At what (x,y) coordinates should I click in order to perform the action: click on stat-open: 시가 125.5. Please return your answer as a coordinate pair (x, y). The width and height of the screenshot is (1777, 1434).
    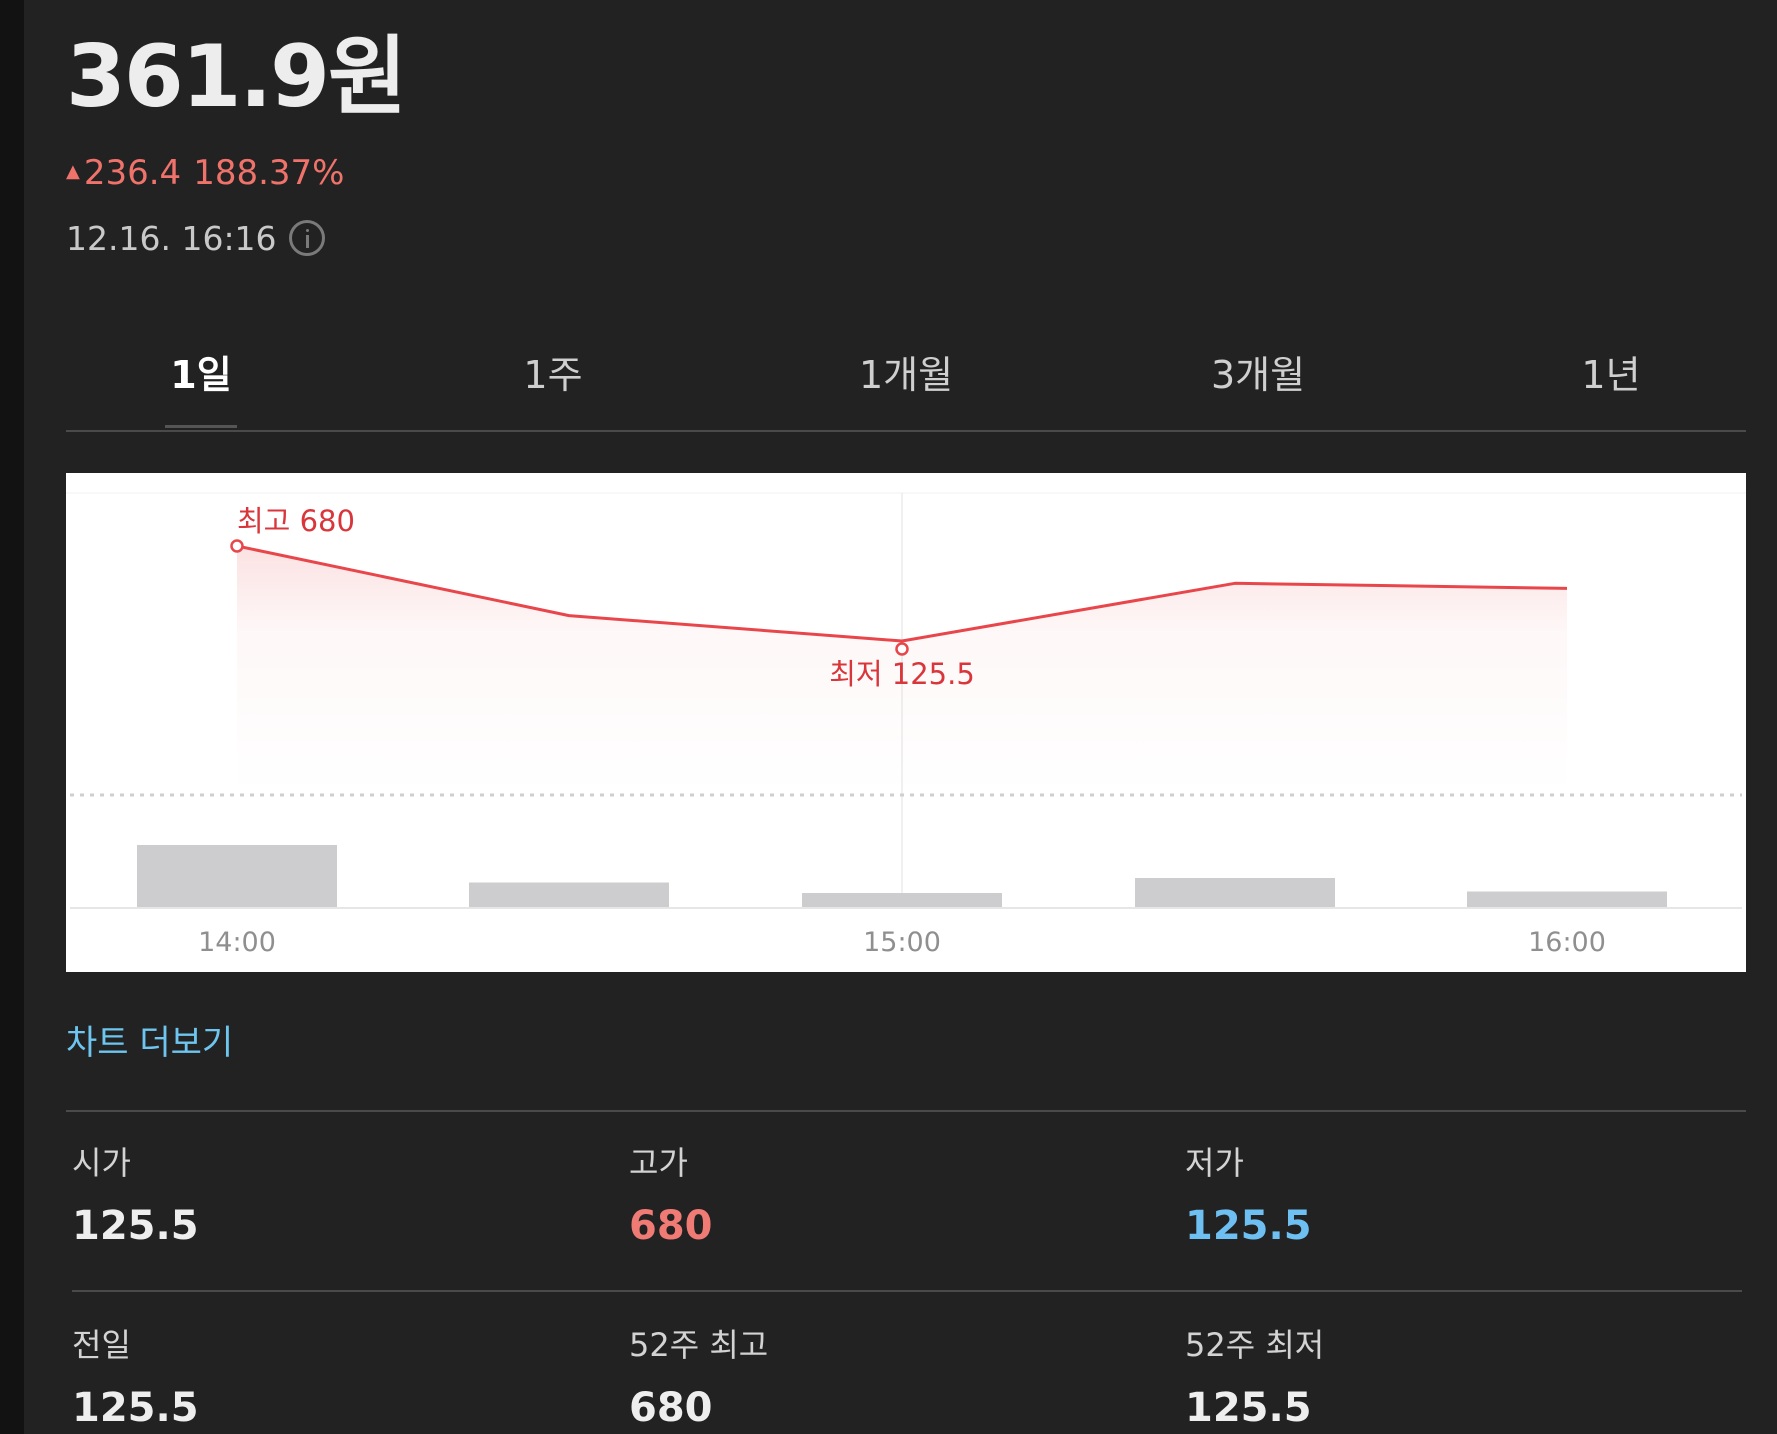
    Looking at the image, I should click on (135, 1197).